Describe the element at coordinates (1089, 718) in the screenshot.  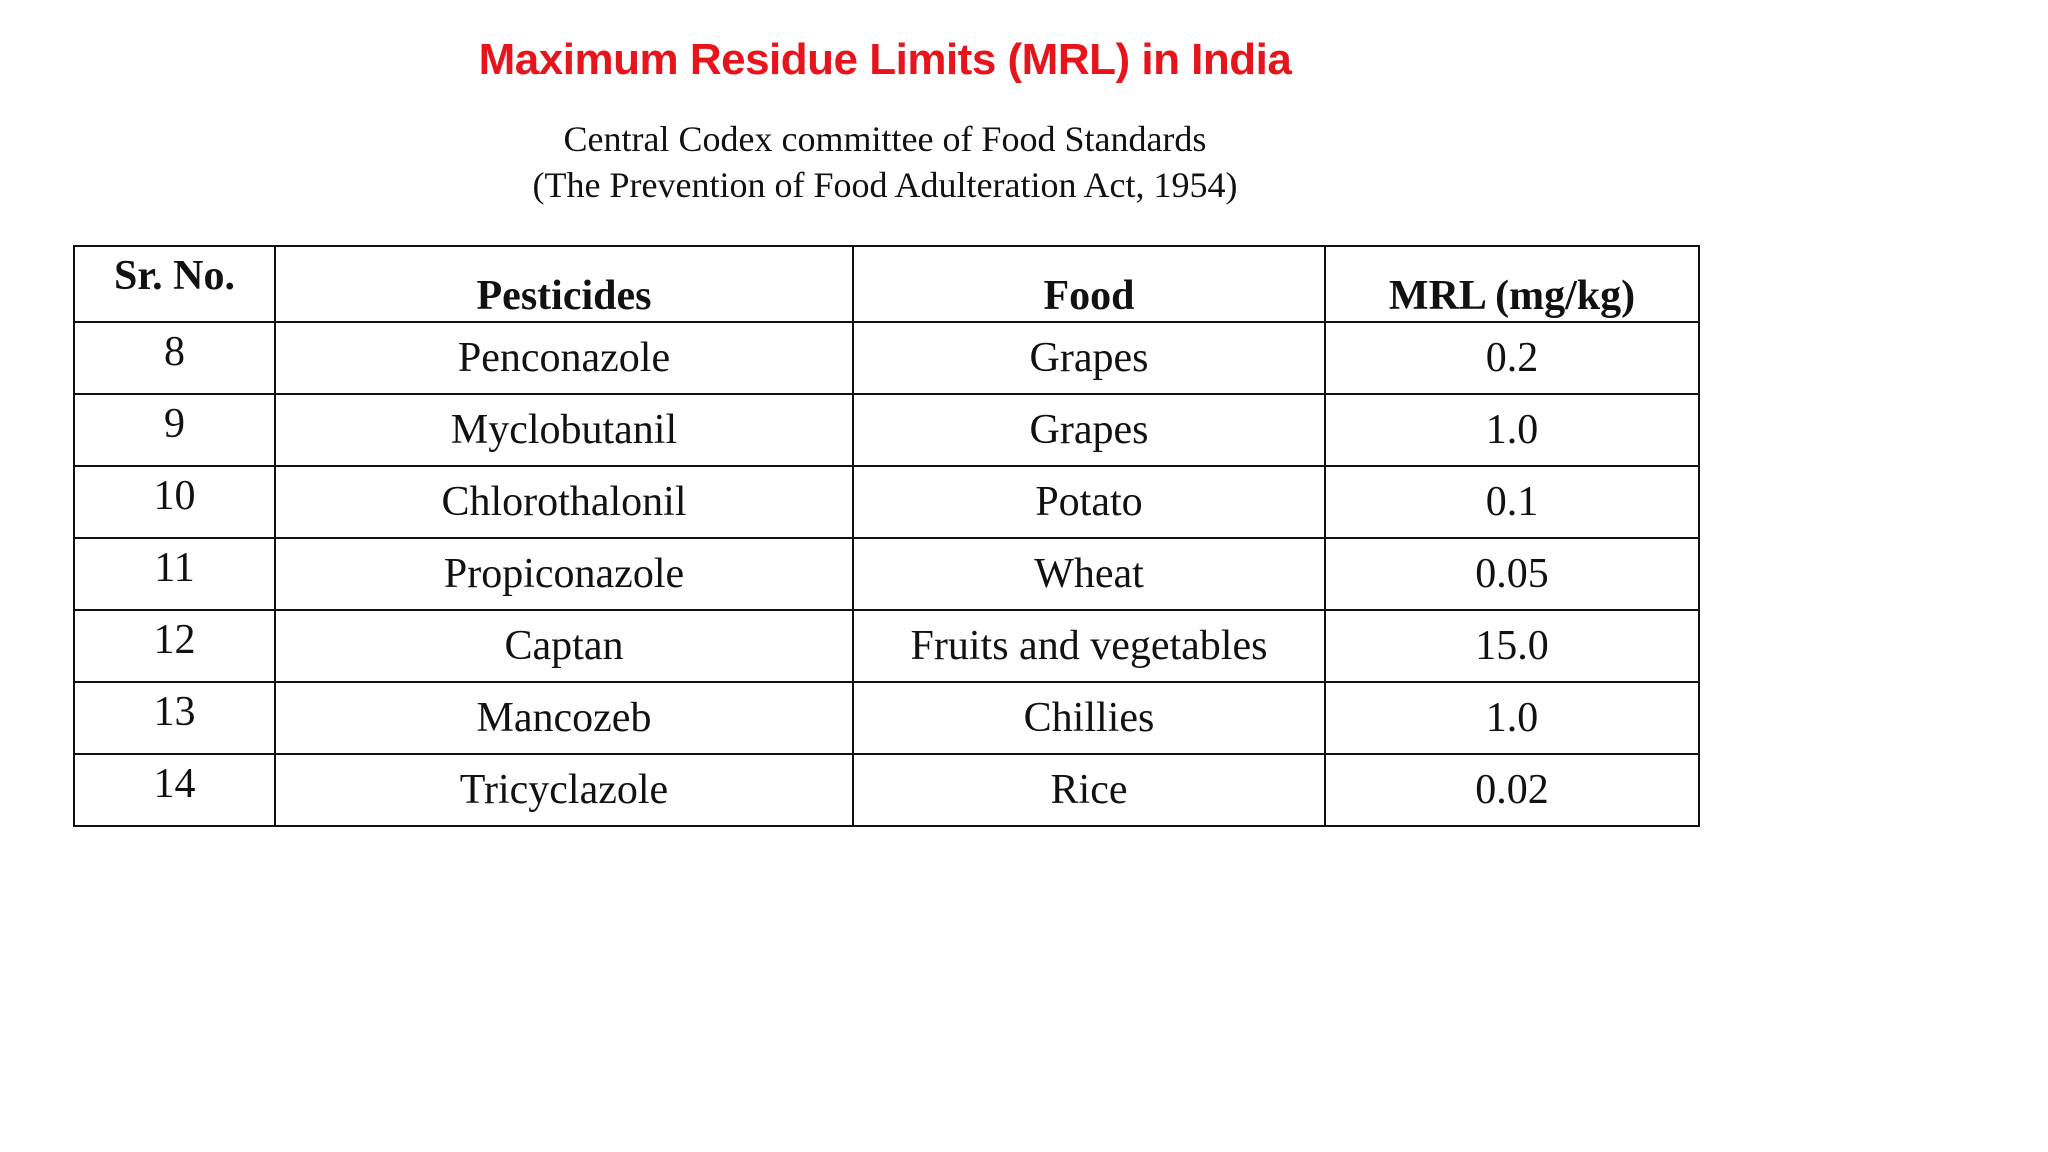
I see `cell-food: Chillies` at that location.